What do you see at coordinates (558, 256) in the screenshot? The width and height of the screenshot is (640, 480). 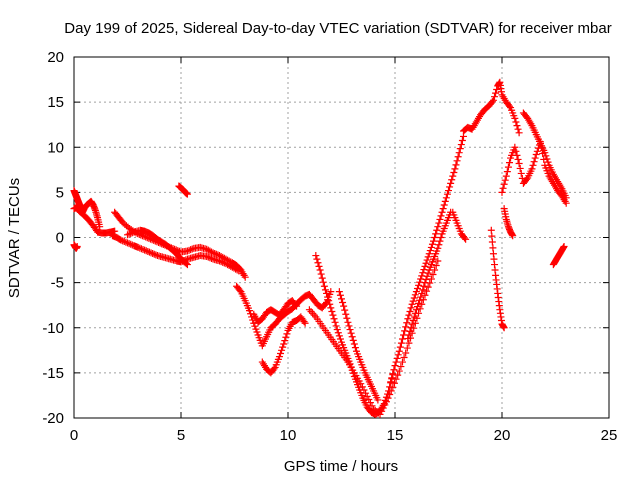 I see `series-final-segment` at bounding box center [558, 256].